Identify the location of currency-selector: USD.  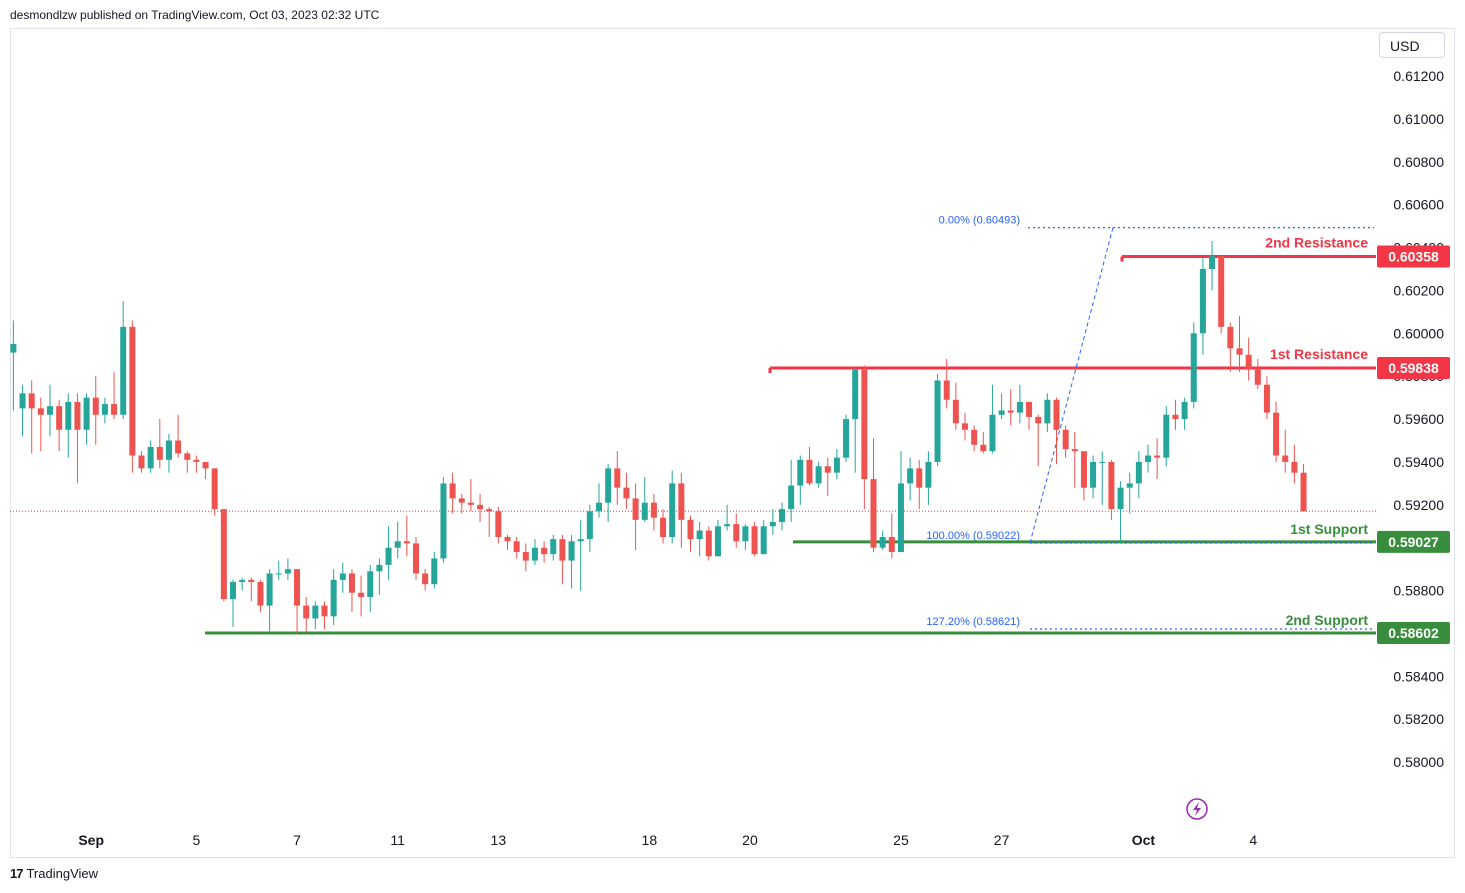
(1412, 45).